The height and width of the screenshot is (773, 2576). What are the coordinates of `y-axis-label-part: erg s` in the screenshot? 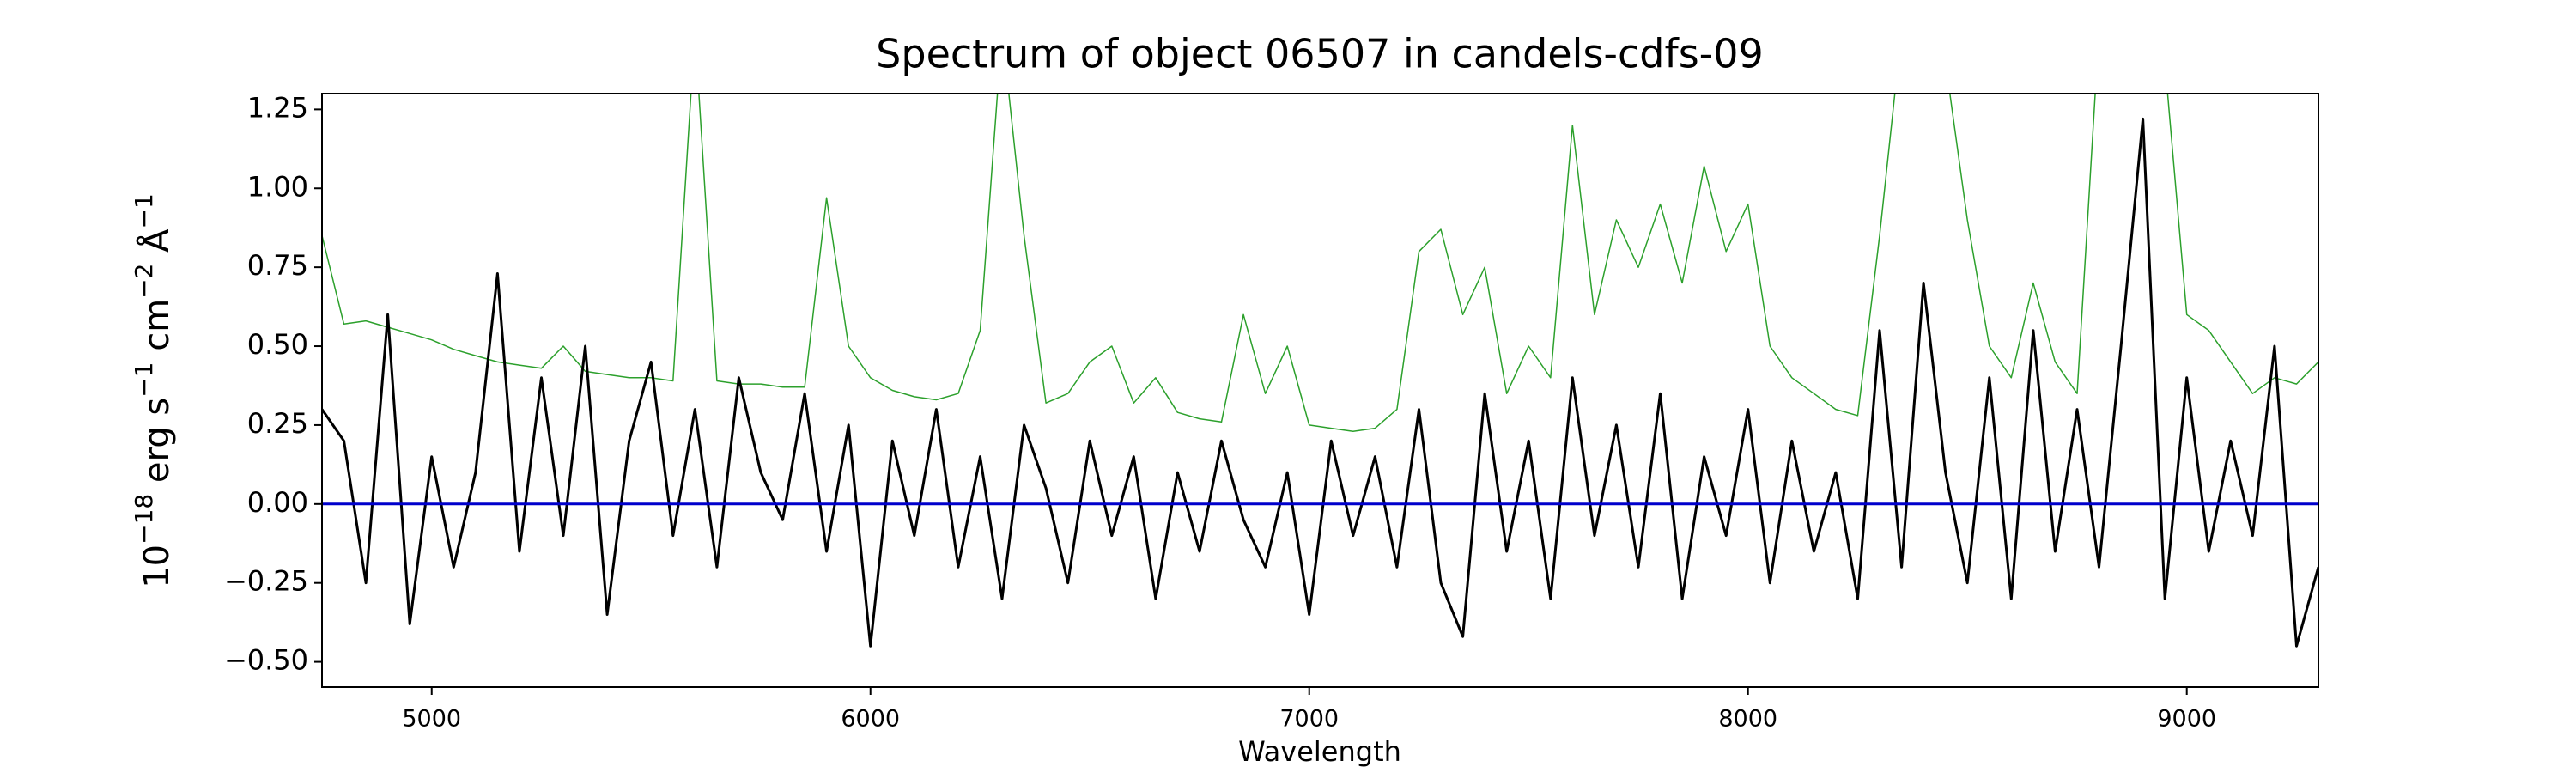 It's located at (157, 446).